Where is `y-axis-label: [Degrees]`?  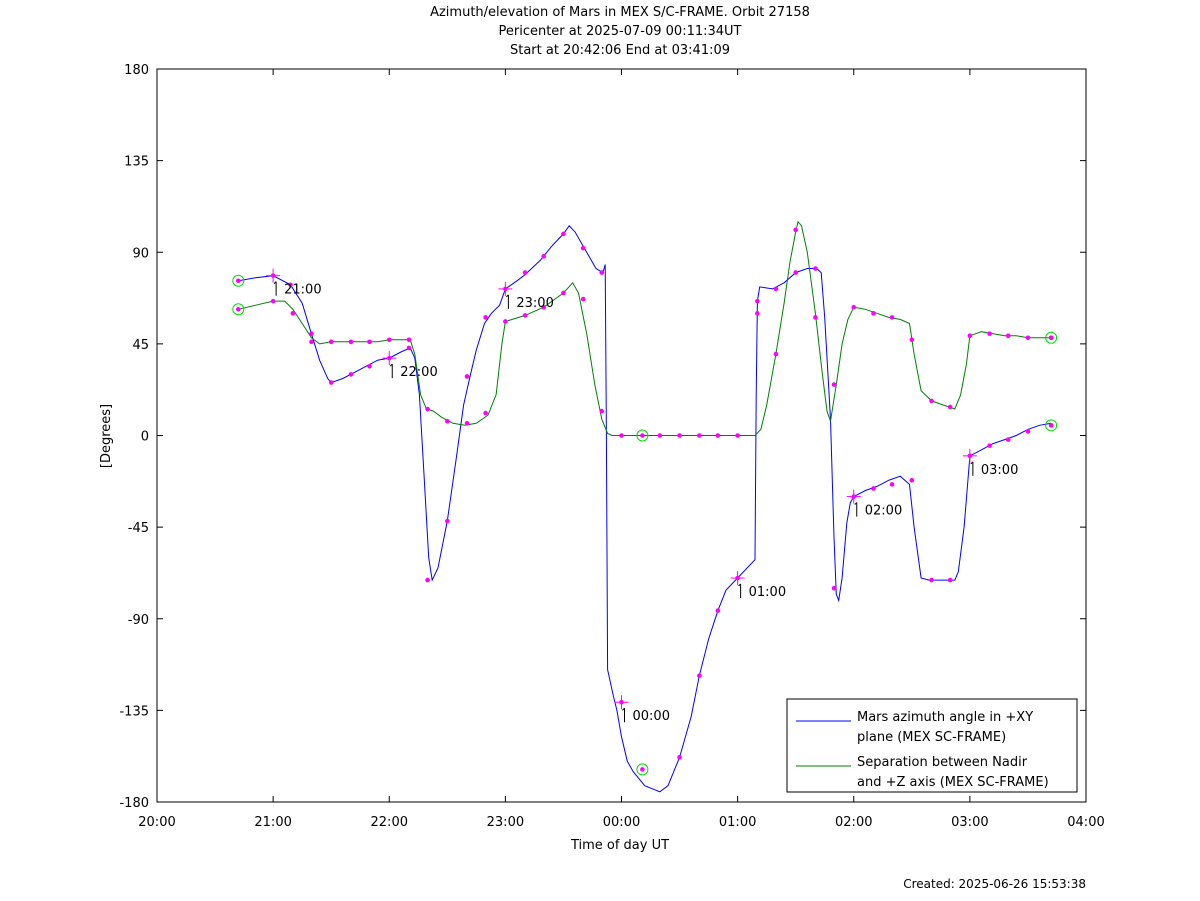
y-axis-label: [Degrees] is located at coordinates (106, 436).